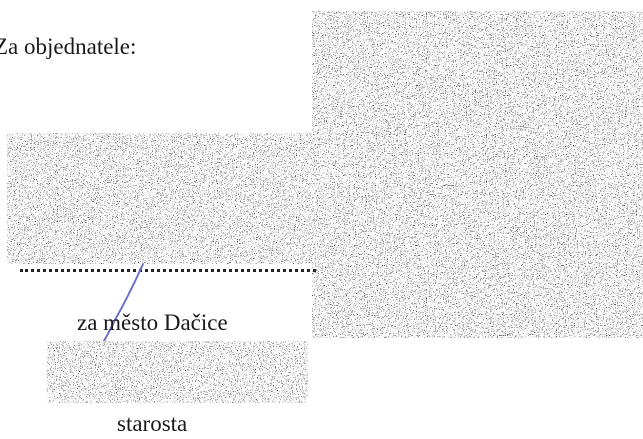 The image size is (643, 439). Describe the element at coordinates (152, 423) in the screenshot. I see `signatory-role: starosta` at that location.